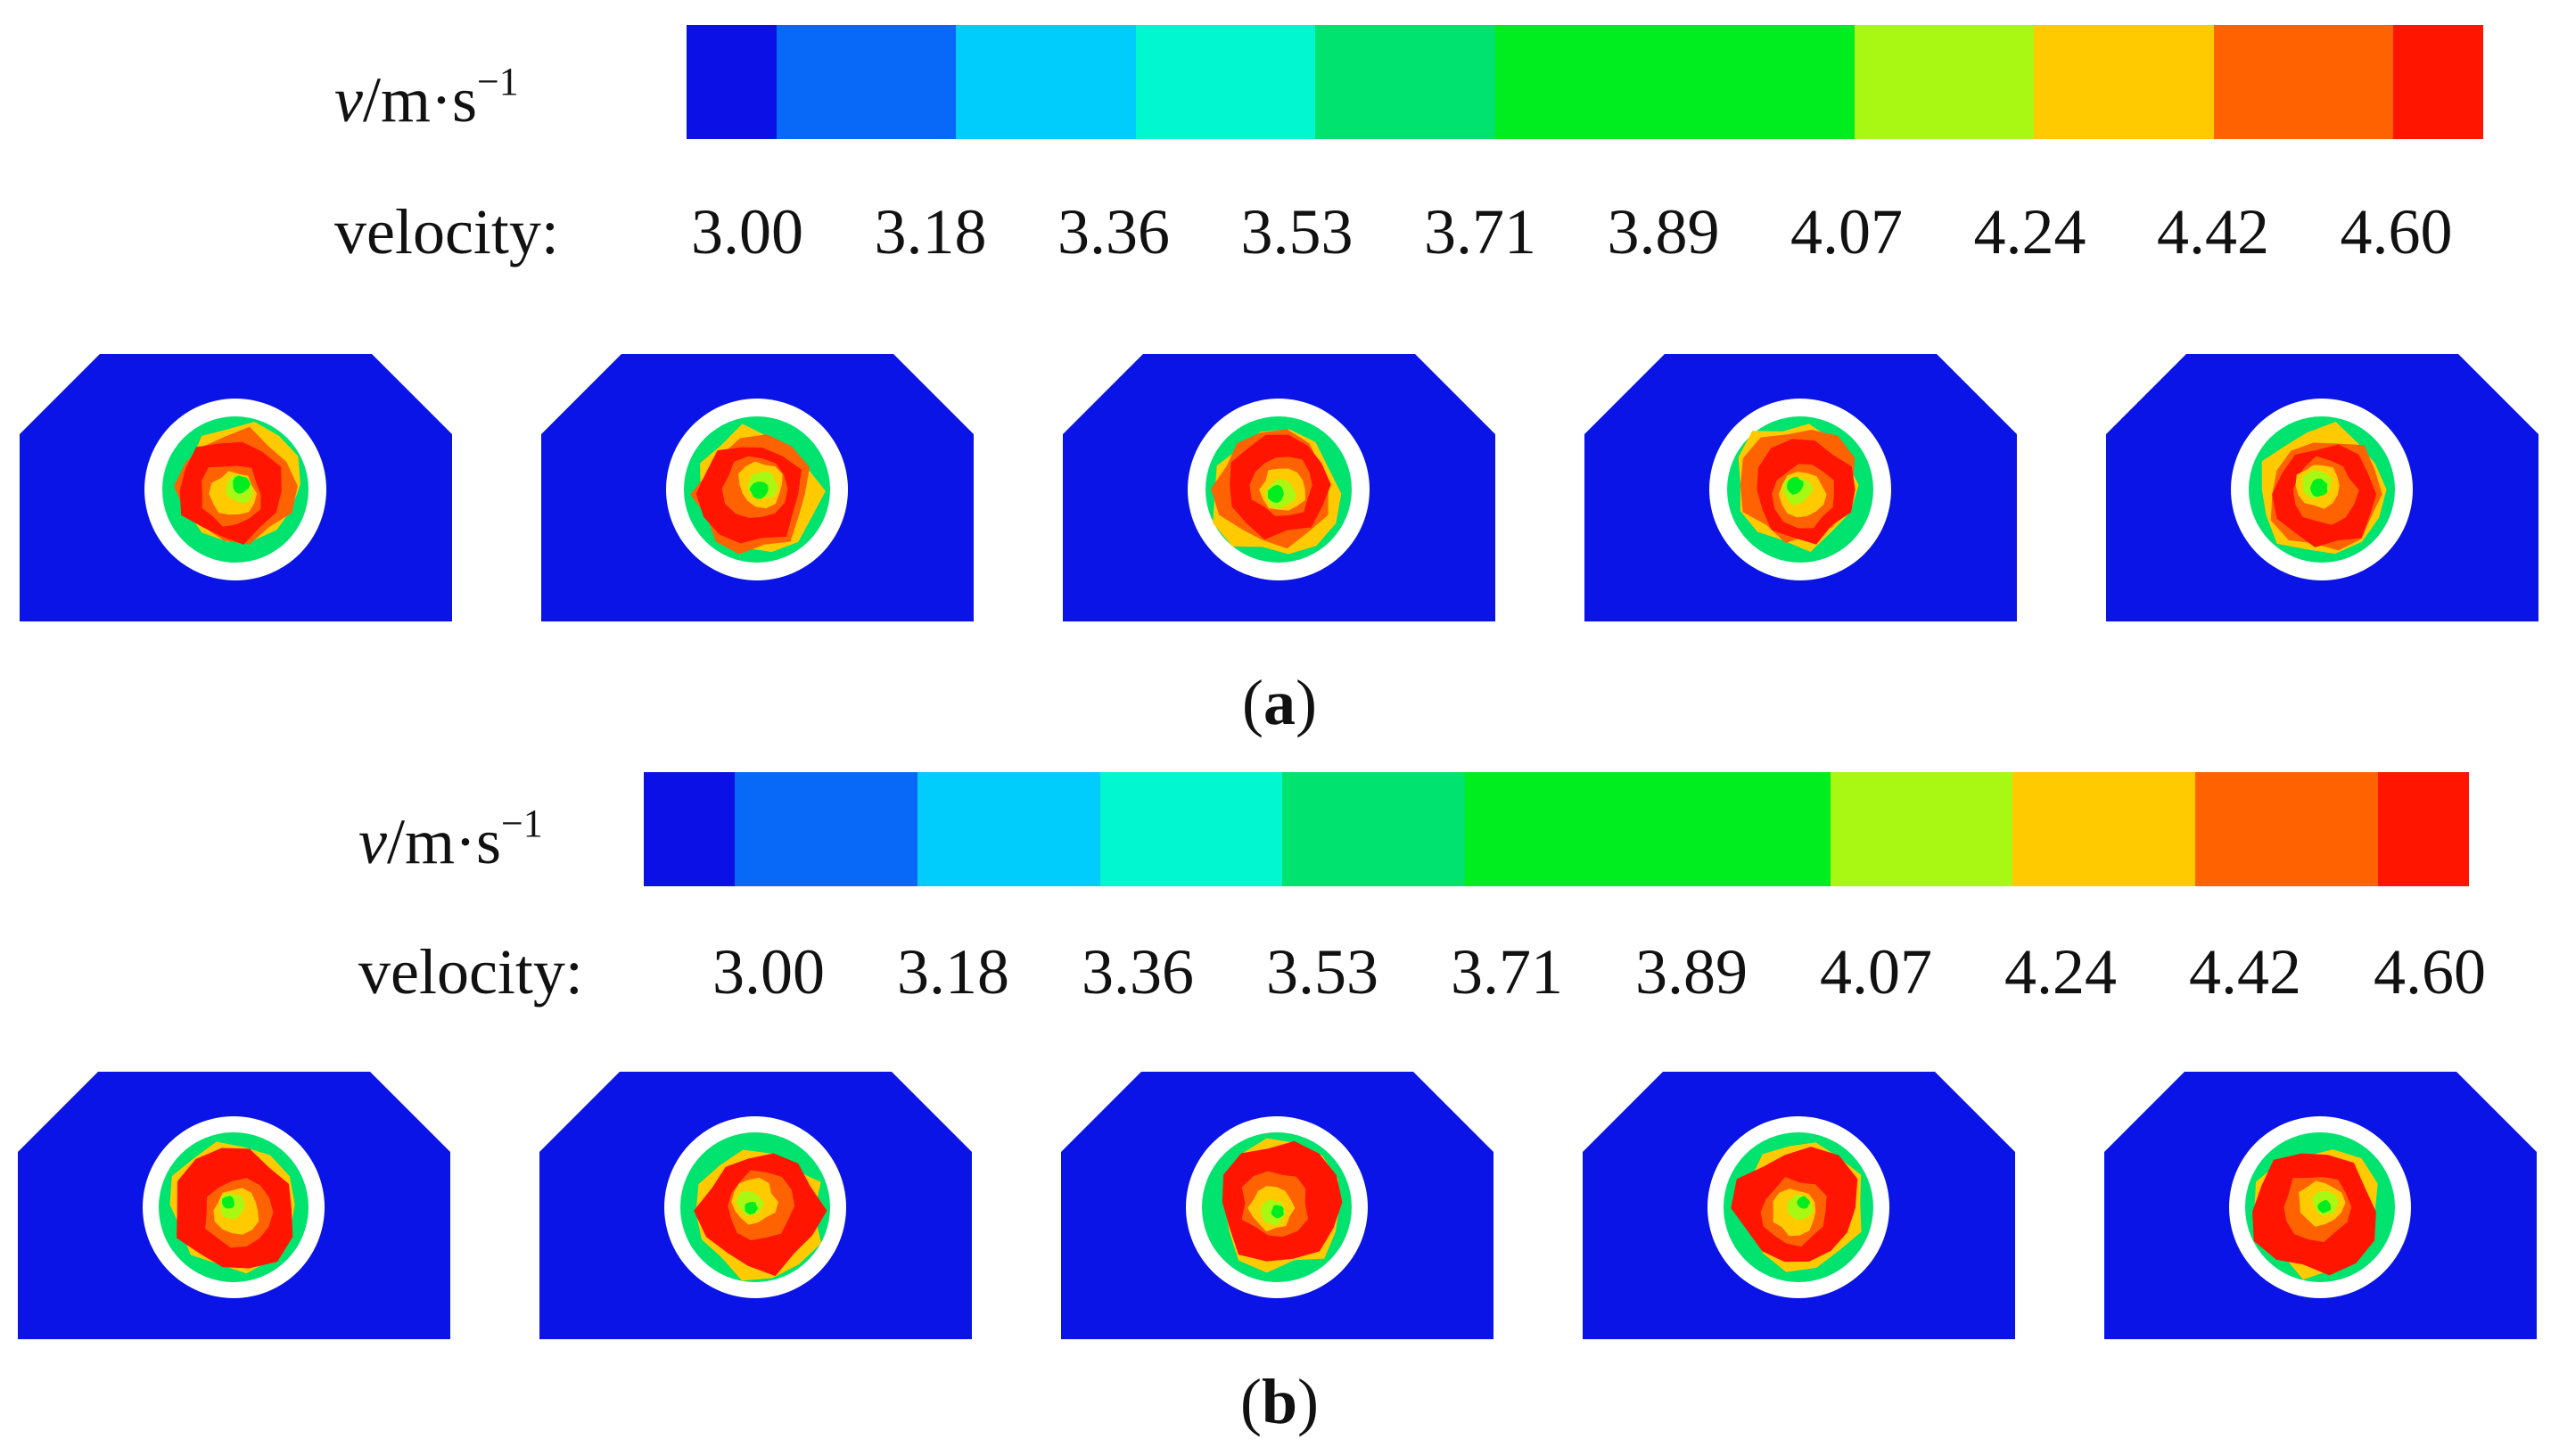  What do you see at coordinates (1279, 702) in the screenshot?
I see `panel-caption: (a)` at bounding box center [1279, 702].